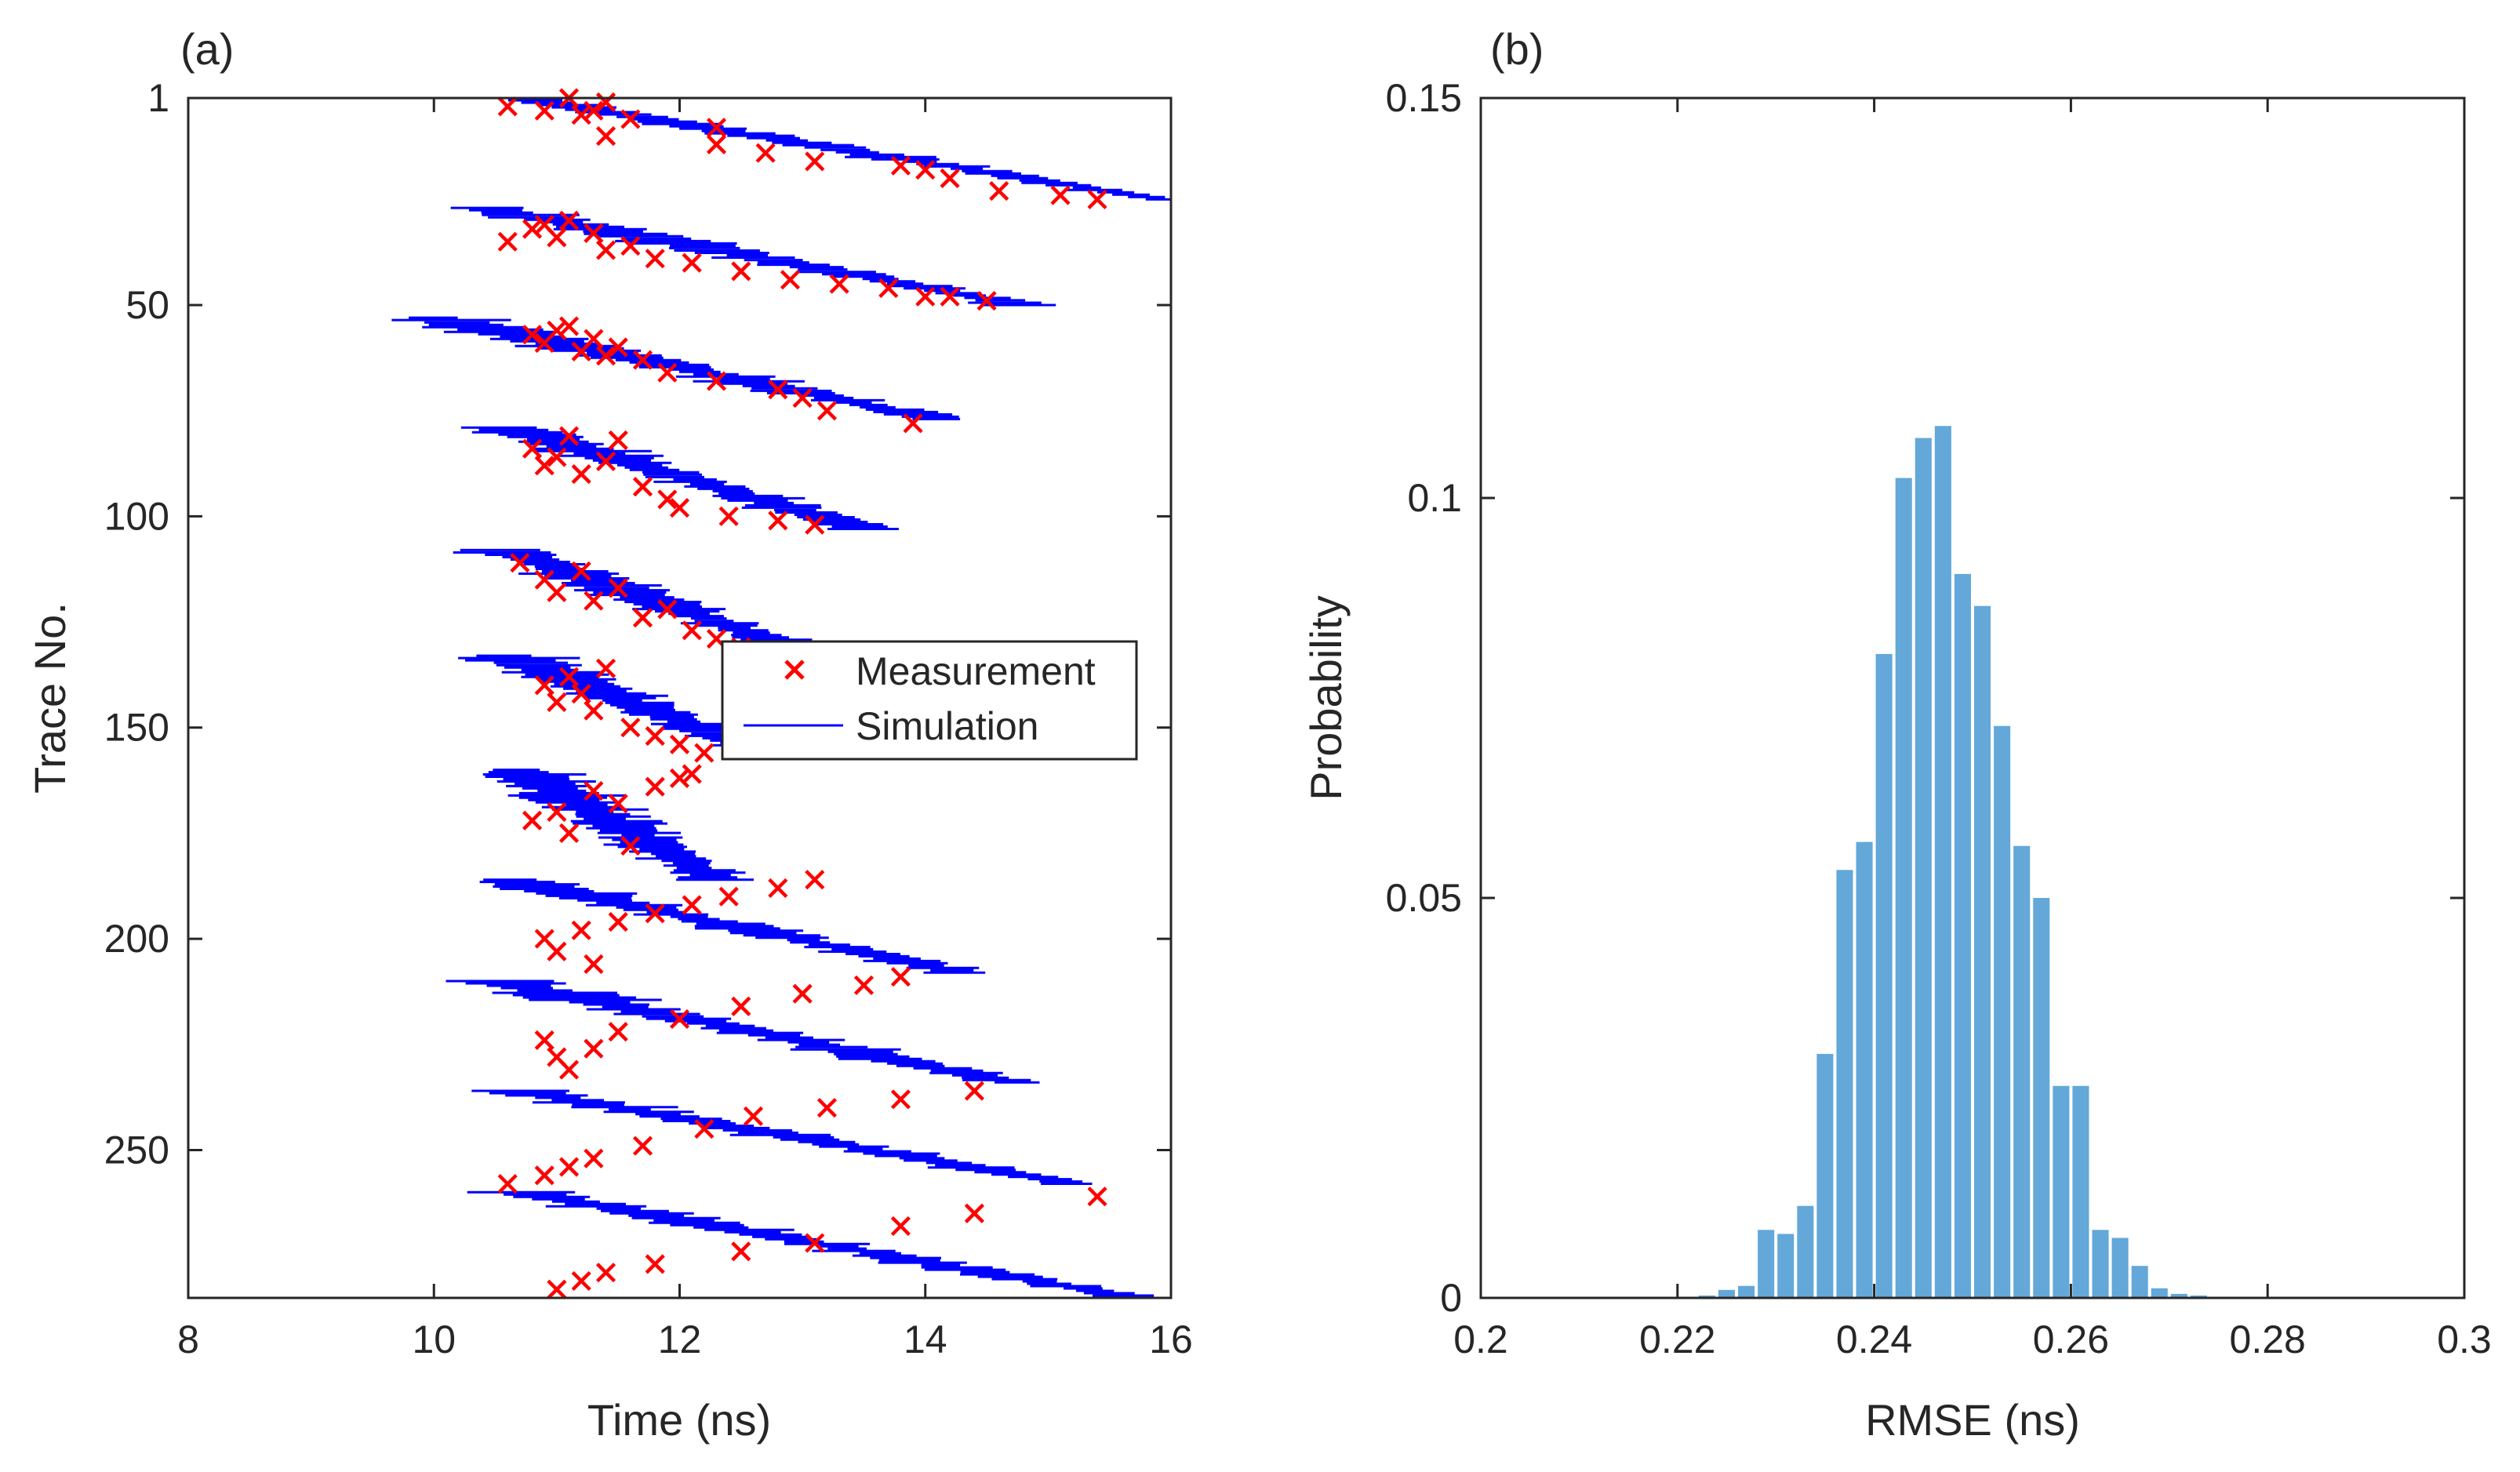 This screenshot has height=1472, width=2520. I want to click on legend-box, so click(929, 700).